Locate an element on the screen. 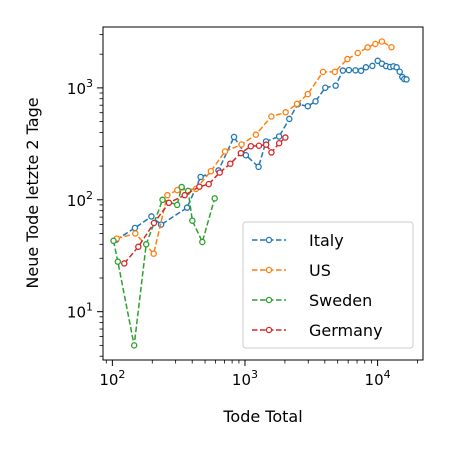  y-tick-label: 10¹ is located at coordinates (80, 311).